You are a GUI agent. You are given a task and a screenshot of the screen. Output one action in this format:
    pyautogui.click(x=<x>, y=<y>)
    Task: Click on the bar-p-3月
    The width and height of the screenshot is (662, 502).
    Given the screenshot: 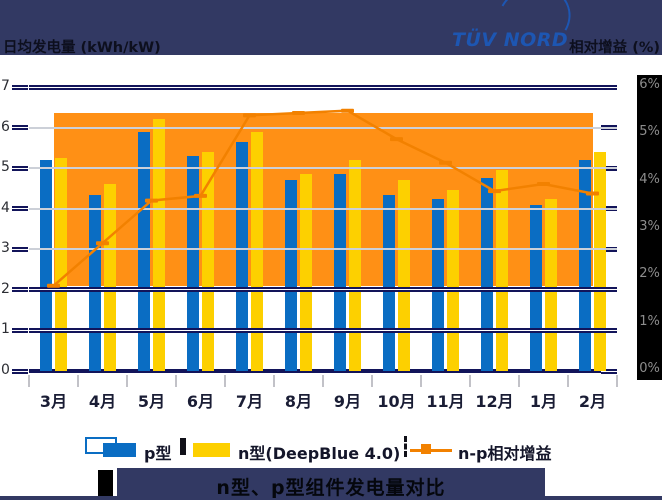 What is the action you would take?
    pyautogui.click(x=46, y=265)
    